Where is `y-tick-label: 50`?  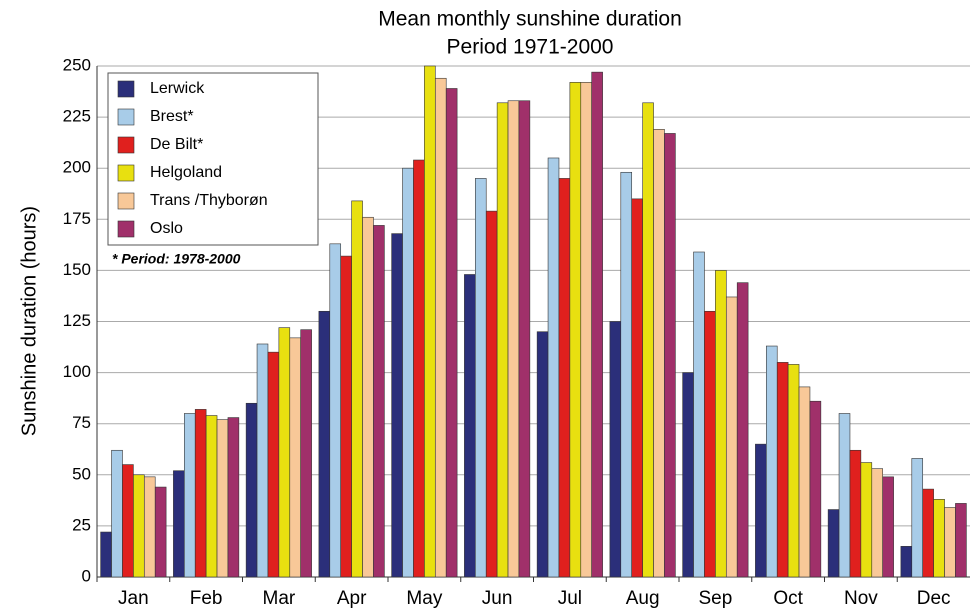 y-tick-label: 50 is located at coordinates (81, 473).